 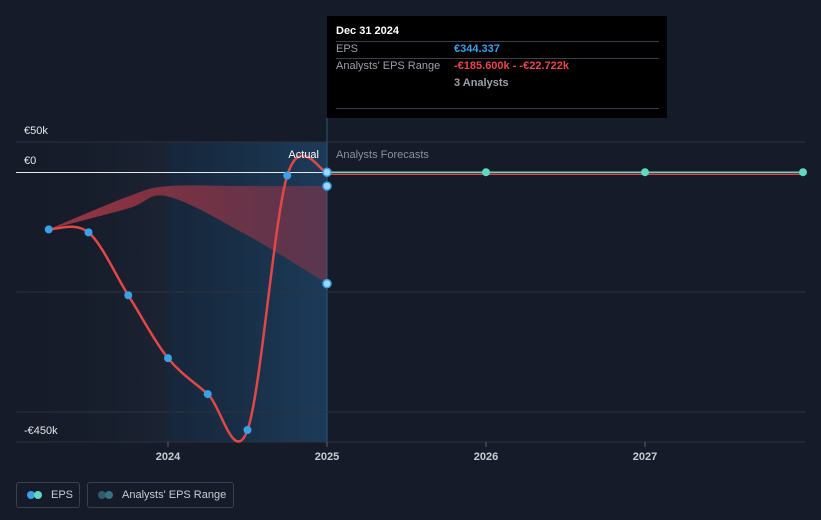 What do you see at coordinates (41, 431) in the screenshot?
I see `y-axis-label: -€450k` at bounding box center [41, 431].